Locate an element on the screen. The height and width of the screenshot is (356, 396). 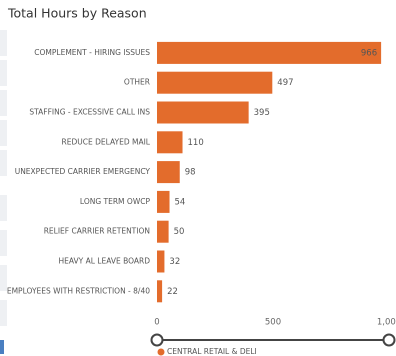
data-label: 110 is located at coordinates (196, 143).